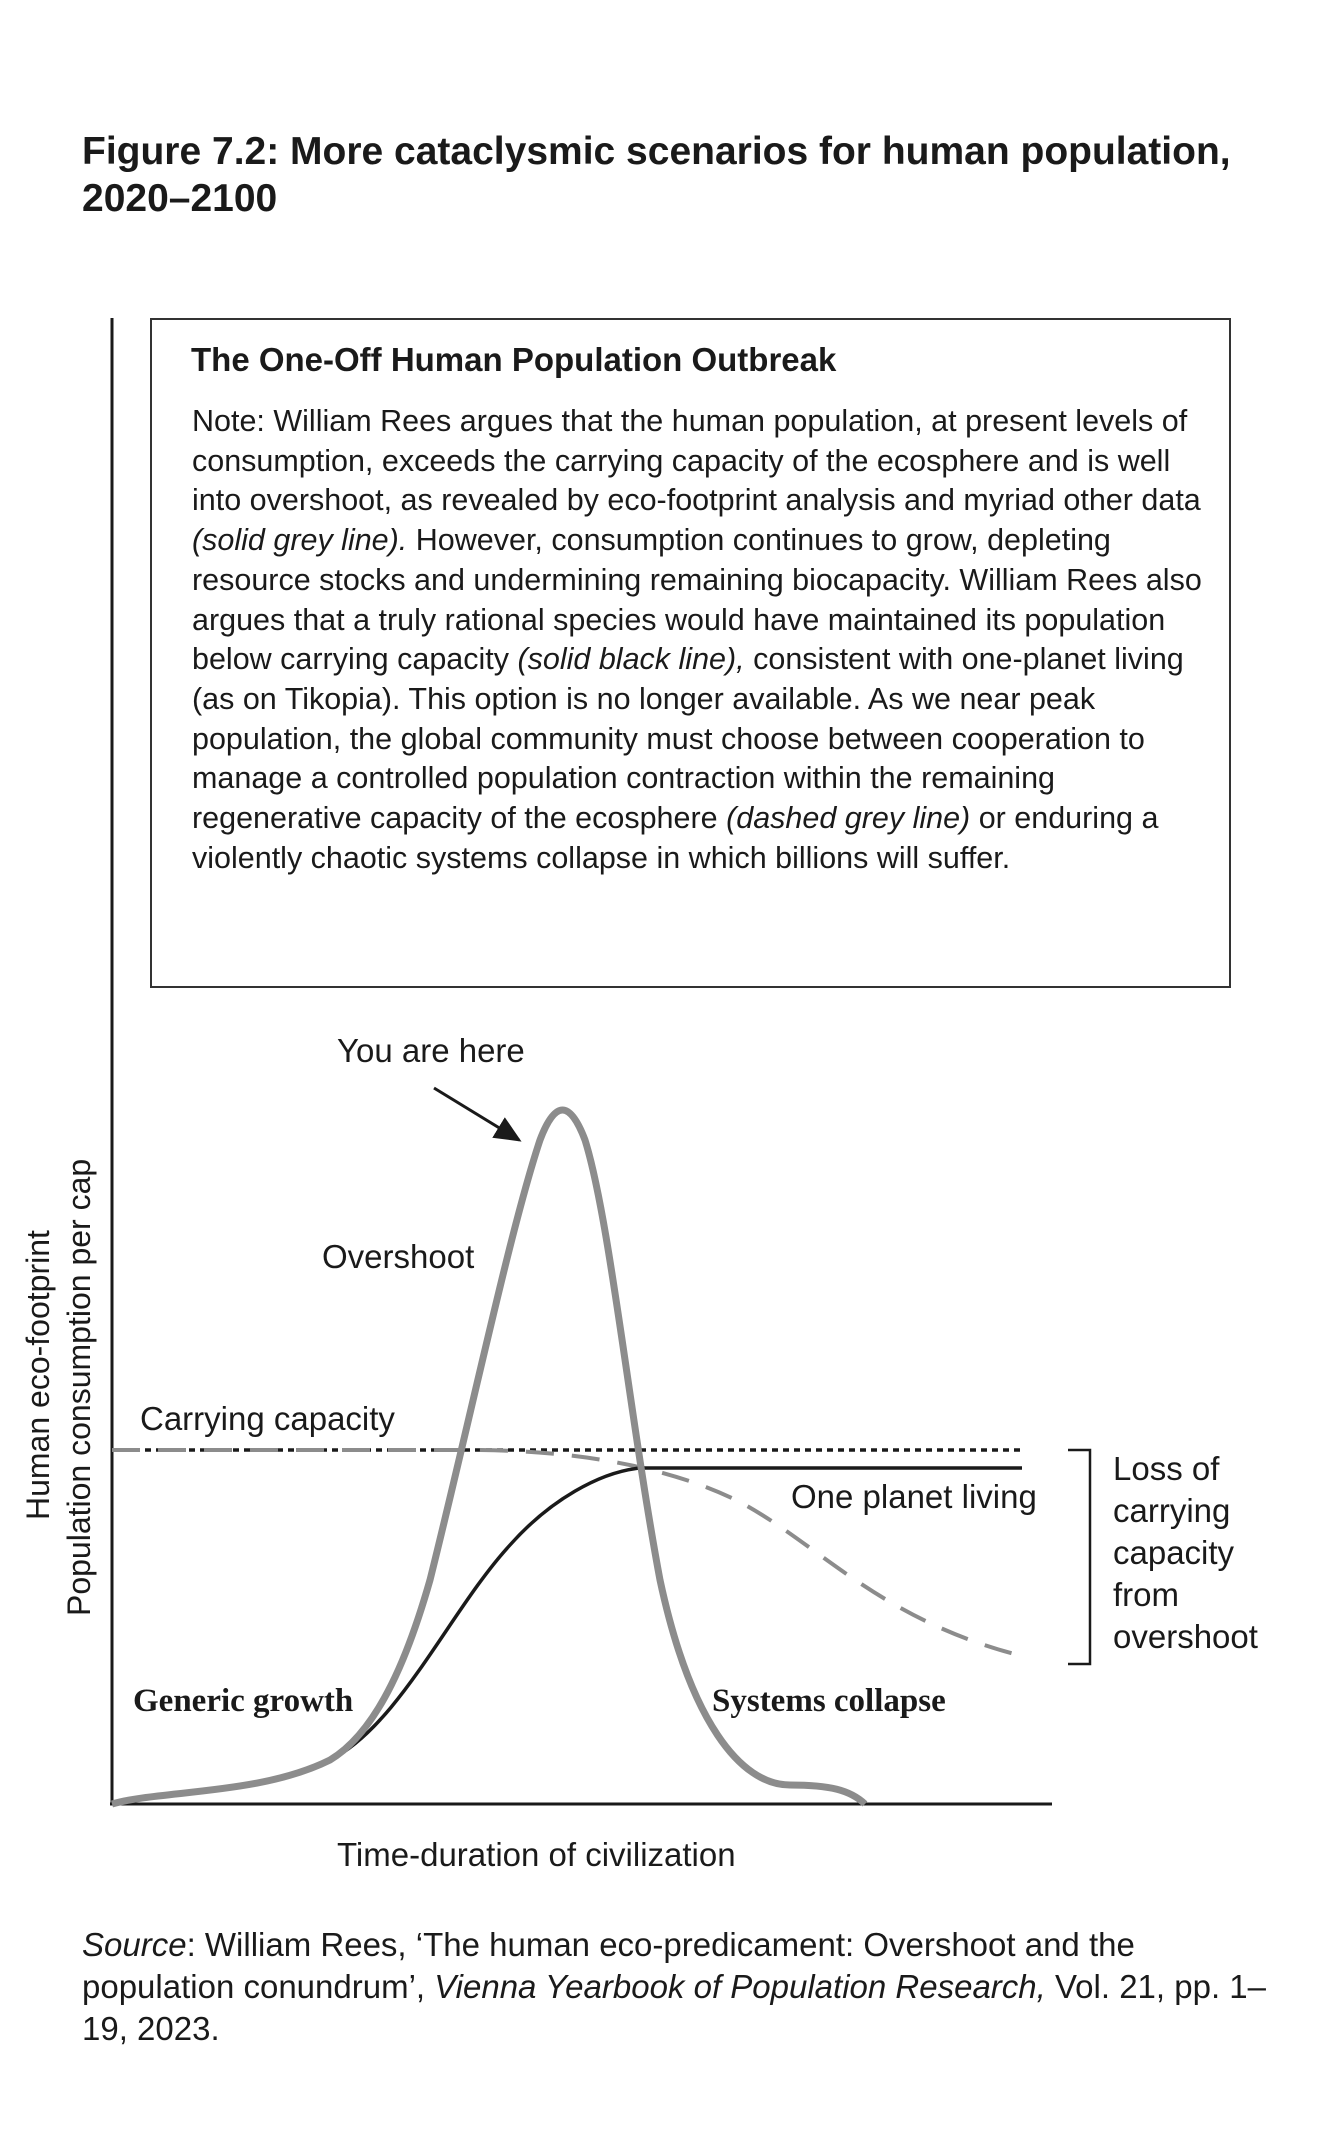  I want to click on source-label: Source, so click(134, 1944).